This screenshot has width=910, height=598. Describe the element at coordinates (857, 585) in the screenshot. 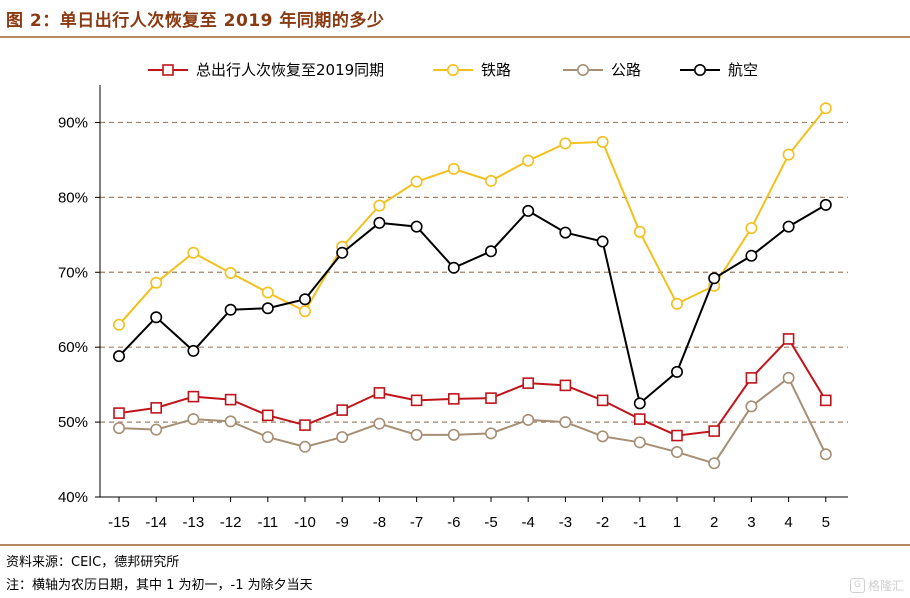

I see `watermark-logo-icon: G` at that location.